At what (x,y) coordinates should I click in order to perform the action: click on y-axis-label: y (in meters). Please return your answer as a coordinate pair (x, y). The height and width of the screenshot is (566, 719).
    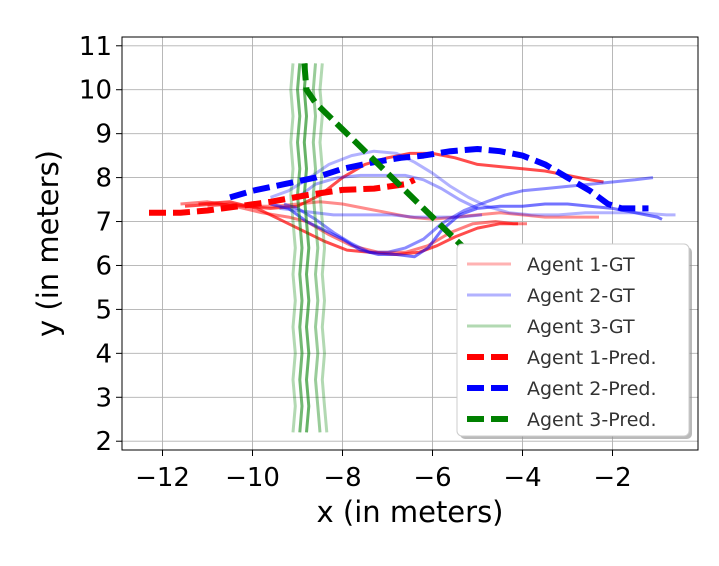
    Looking at the image, I should click on (48, 243).